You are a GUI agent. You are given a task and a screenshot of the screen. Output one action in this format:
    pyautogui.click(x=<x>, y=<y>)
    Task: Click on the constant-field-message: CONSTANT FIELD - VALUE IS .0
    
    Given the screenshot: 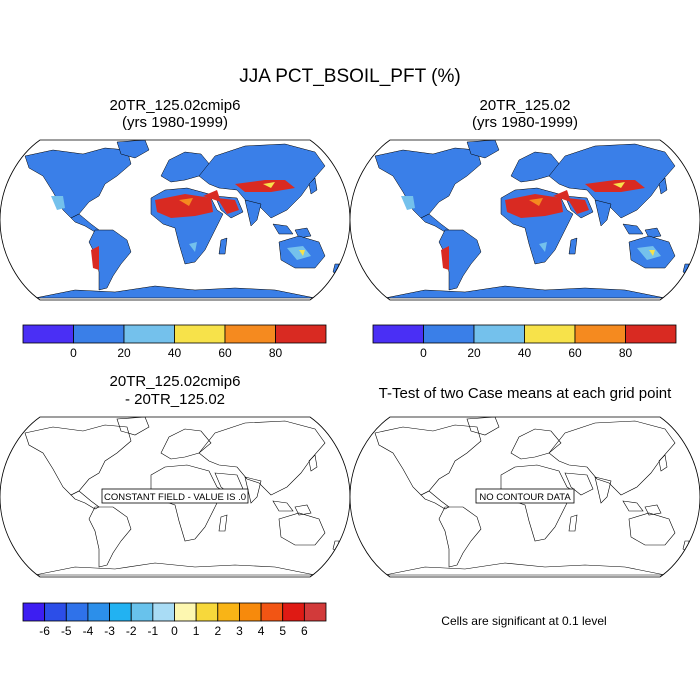 What is the action you would take?
    pyautogui.click(x=175, y=497)
    